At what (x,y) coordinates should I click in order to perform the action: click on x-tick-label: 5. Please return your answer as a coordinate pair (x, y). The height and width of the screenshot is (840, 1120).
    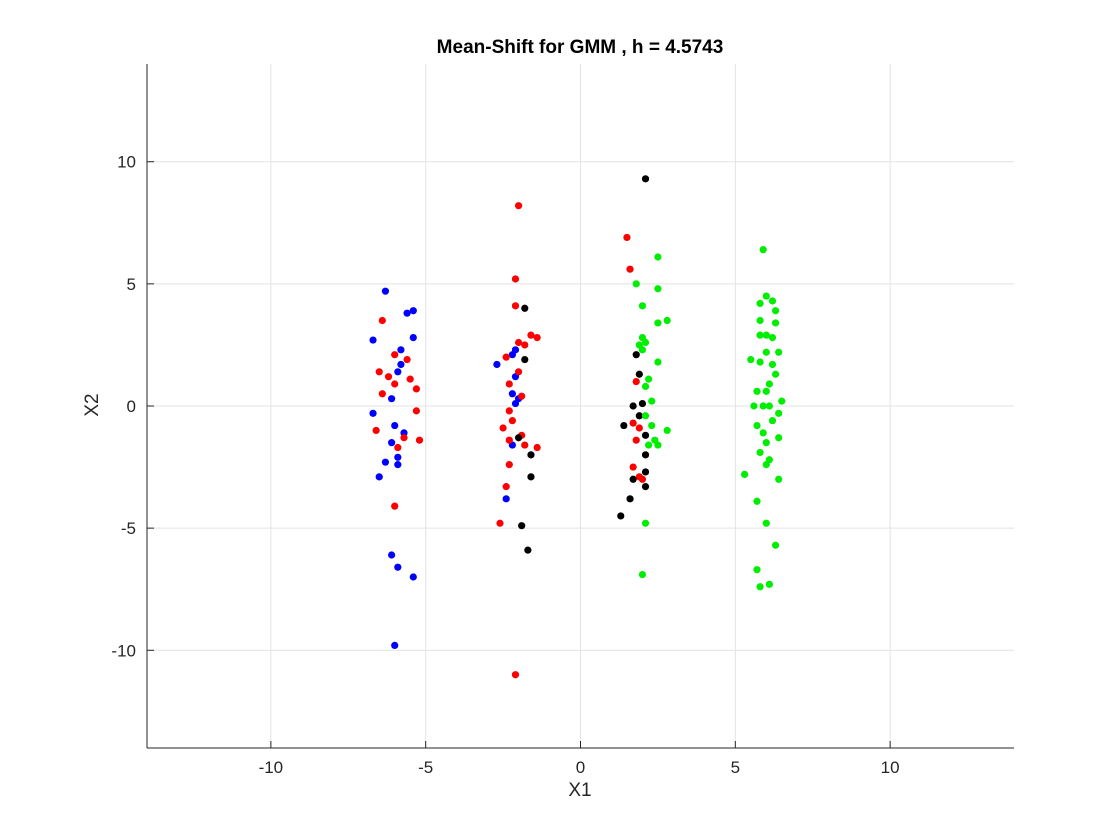
    Looking at the image, I should click on (735, 767).